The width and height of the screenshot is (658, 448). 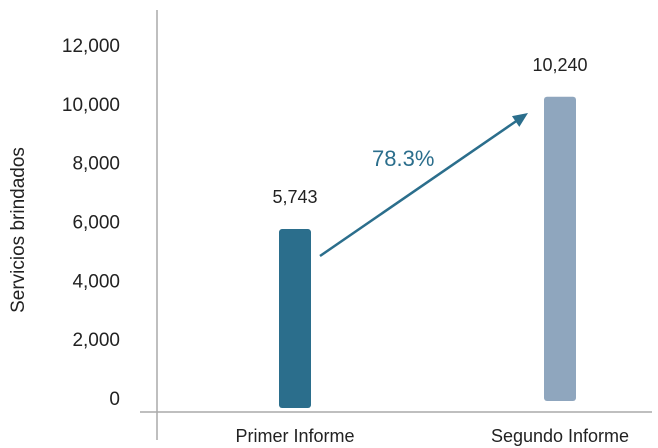 What do you see at coordinates (294, 197) in the screenshot?
I see `bar-value-label: 5,743` at bounding box center [294, 197].